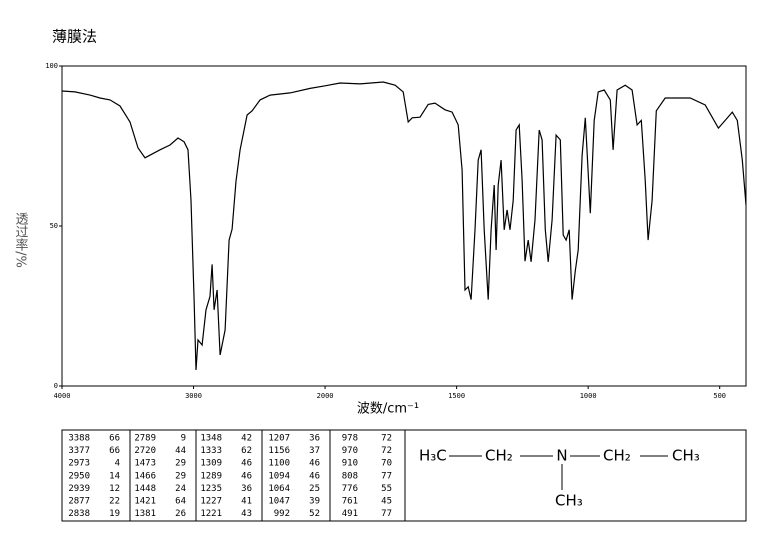 The width and height of the screenshot is (765, 539). What do you see at coordinates (456, 396) in the screenshot?
I see `x-tick-label: 1500` at bounding box center [456, 396].